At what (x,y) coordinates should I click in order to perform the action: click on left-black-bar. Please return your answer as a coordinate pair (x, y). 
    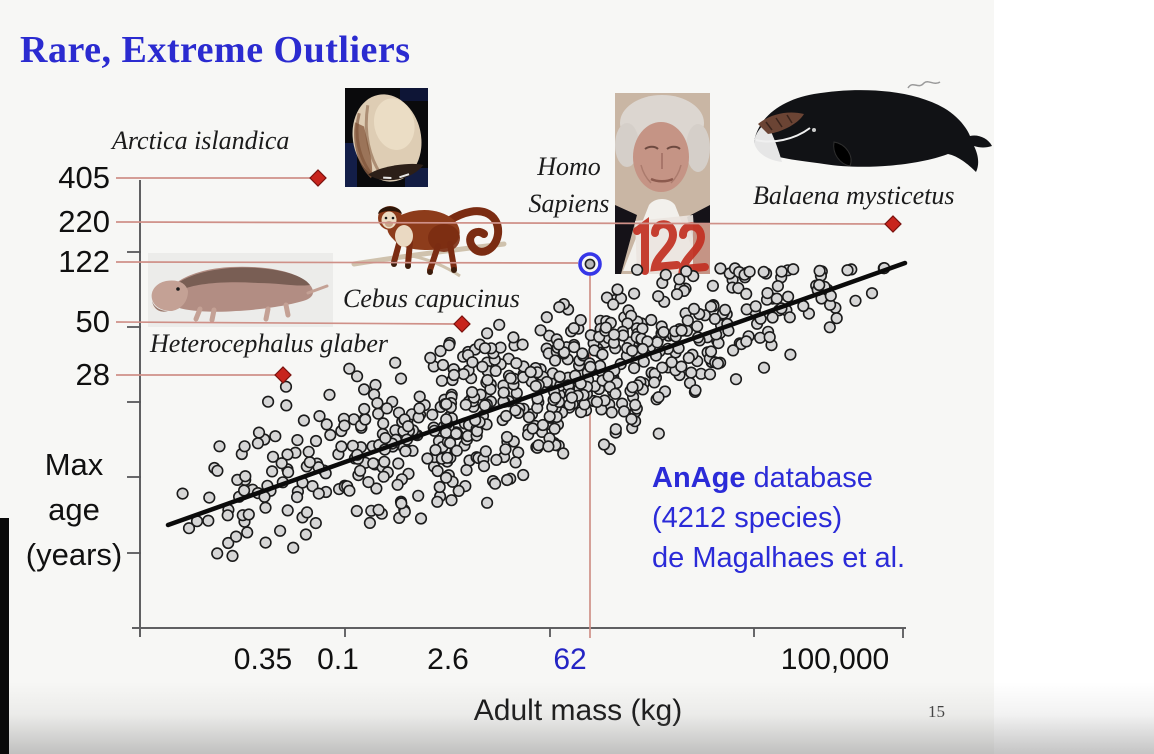
    Looking at the image, I should click on (4, 636).